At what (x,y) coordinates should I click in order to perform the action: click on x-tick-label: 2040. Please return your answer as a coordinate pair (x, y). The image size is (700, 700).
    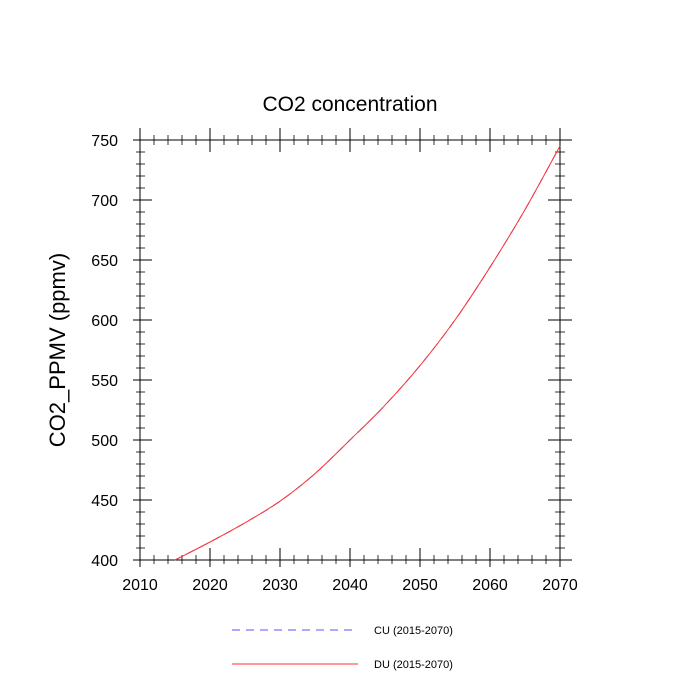
    Looking at the image, I should click on (350, 585).